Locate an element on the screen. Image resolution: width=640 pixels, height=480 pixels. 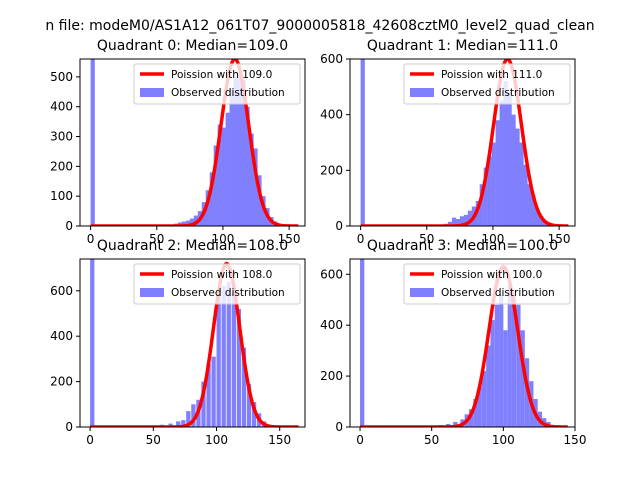
chart-legend: Poission with 111.0 Observed distribution is located at coordinates (487, 84).